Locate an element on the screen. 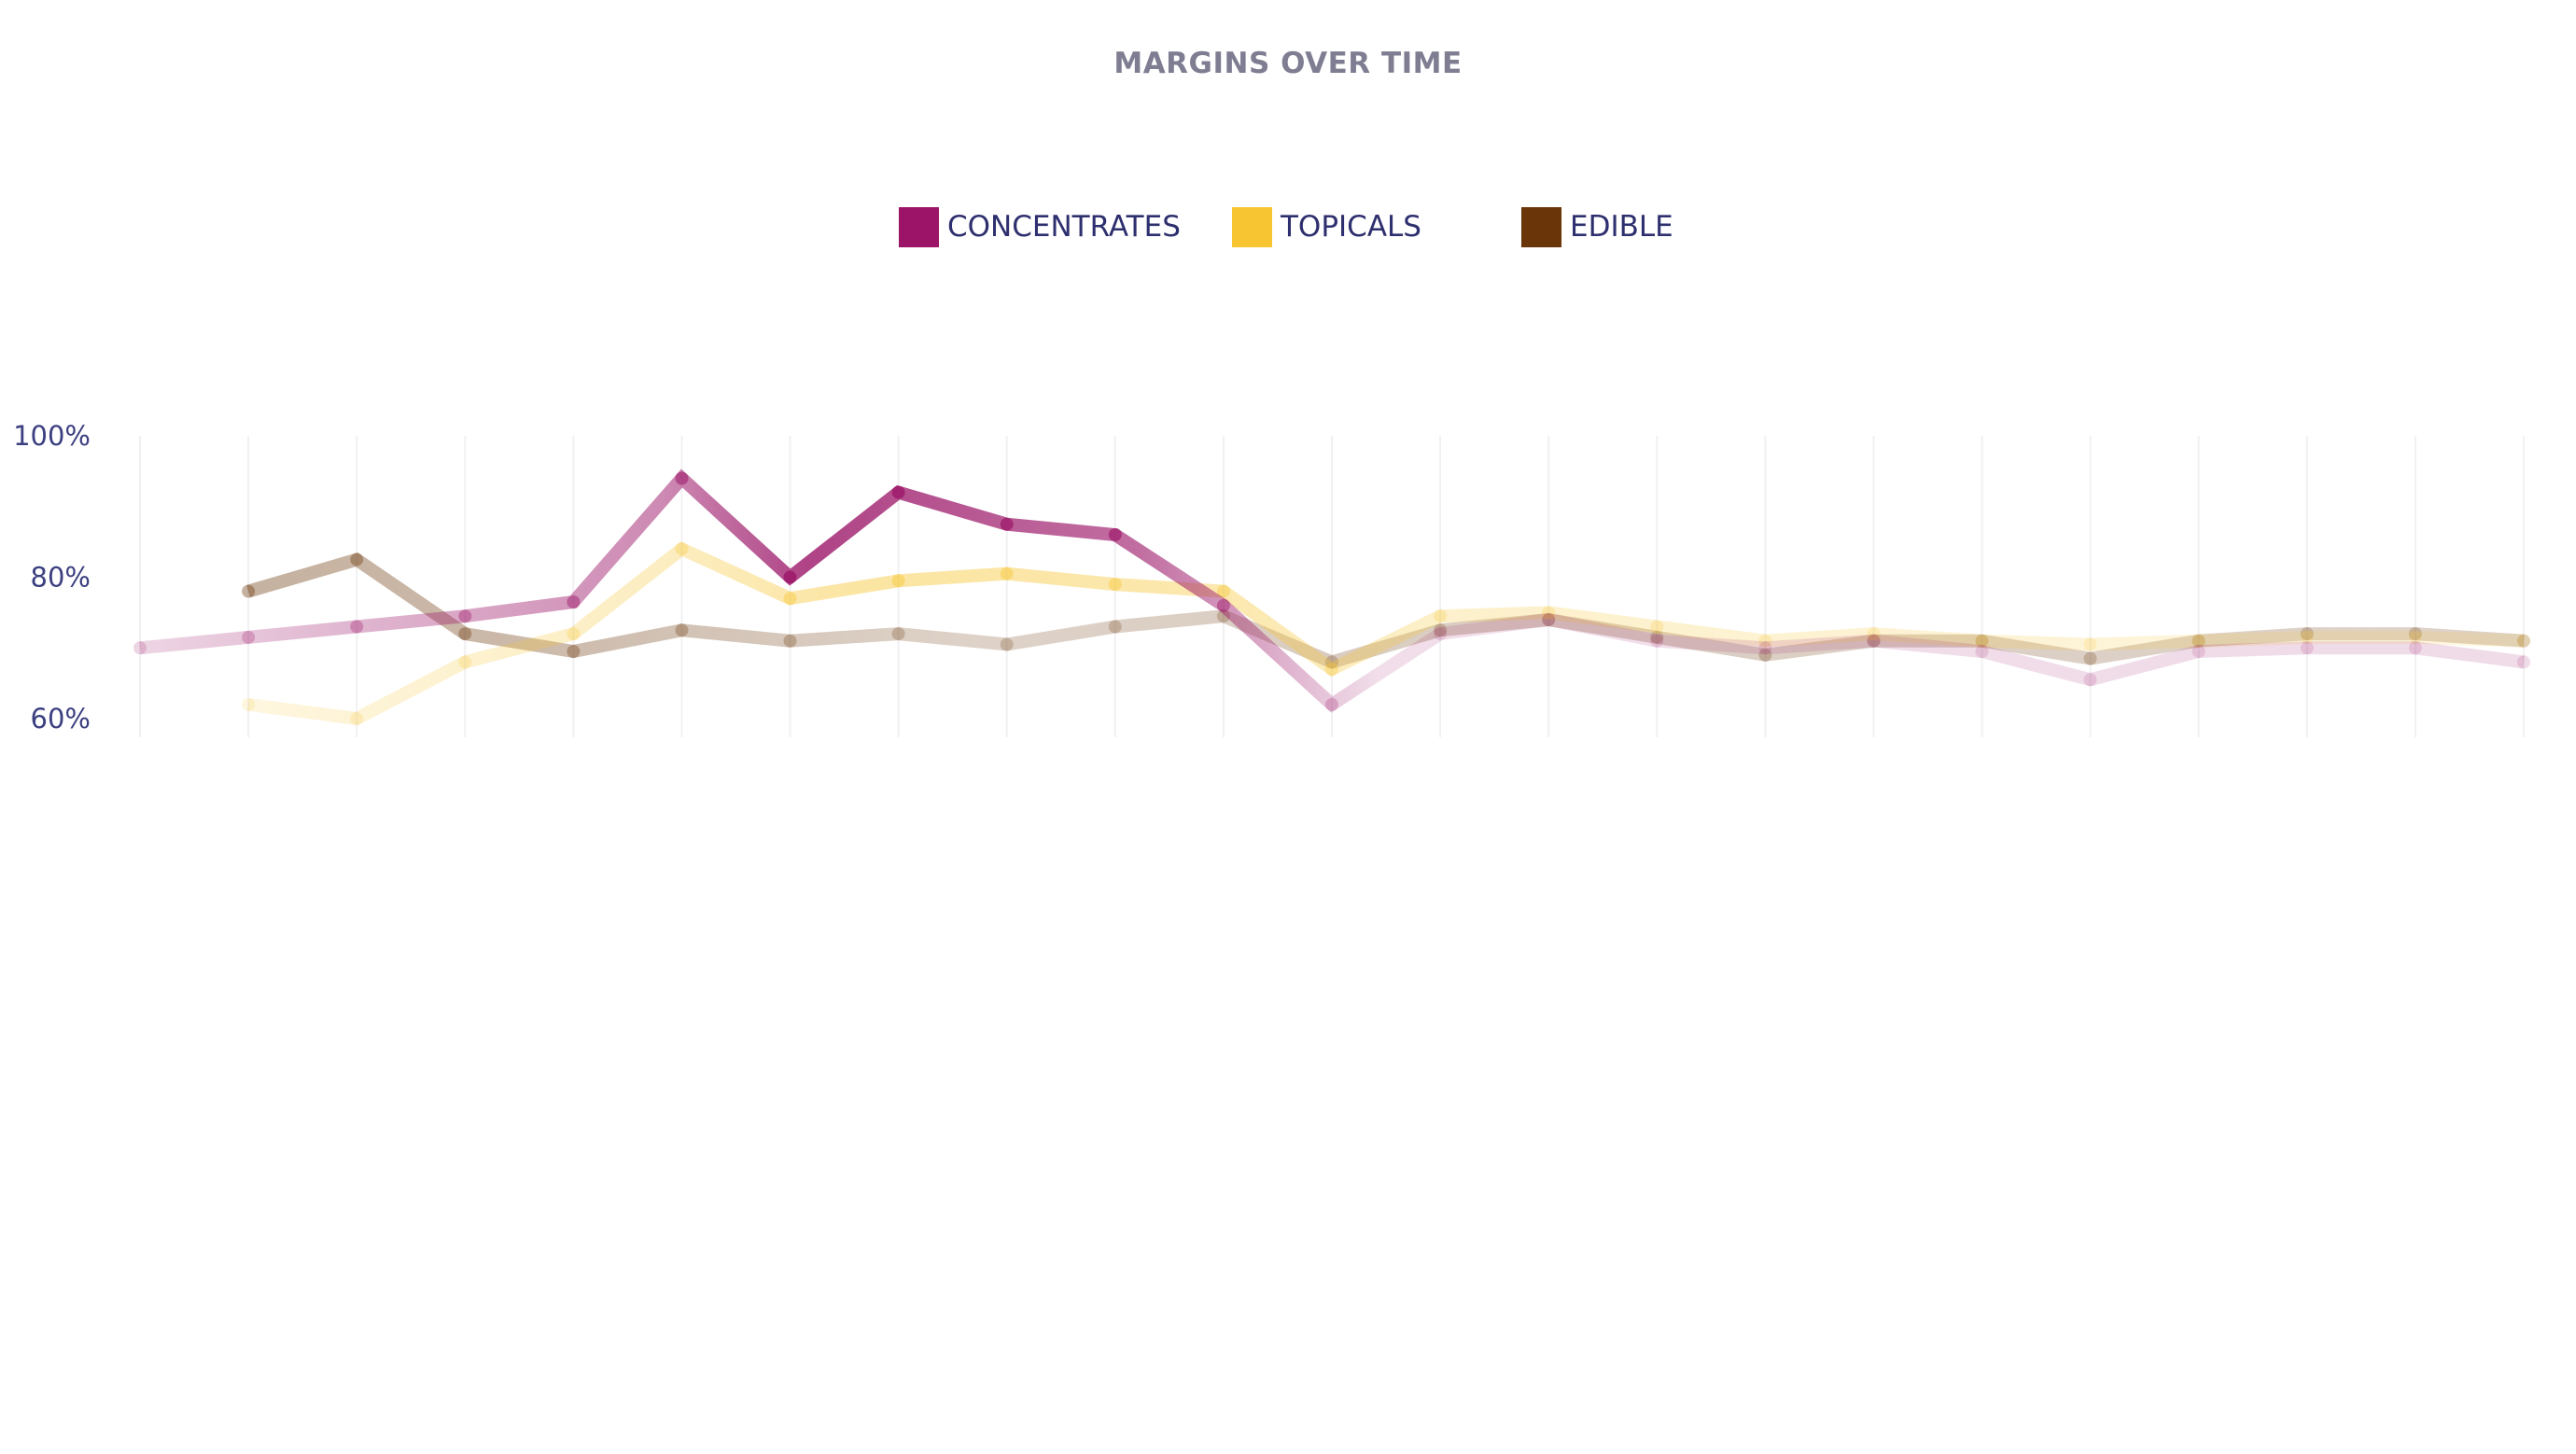 The image size is (2576, 1454). y-tick-label: 100% is located at coordinates (52, 436).